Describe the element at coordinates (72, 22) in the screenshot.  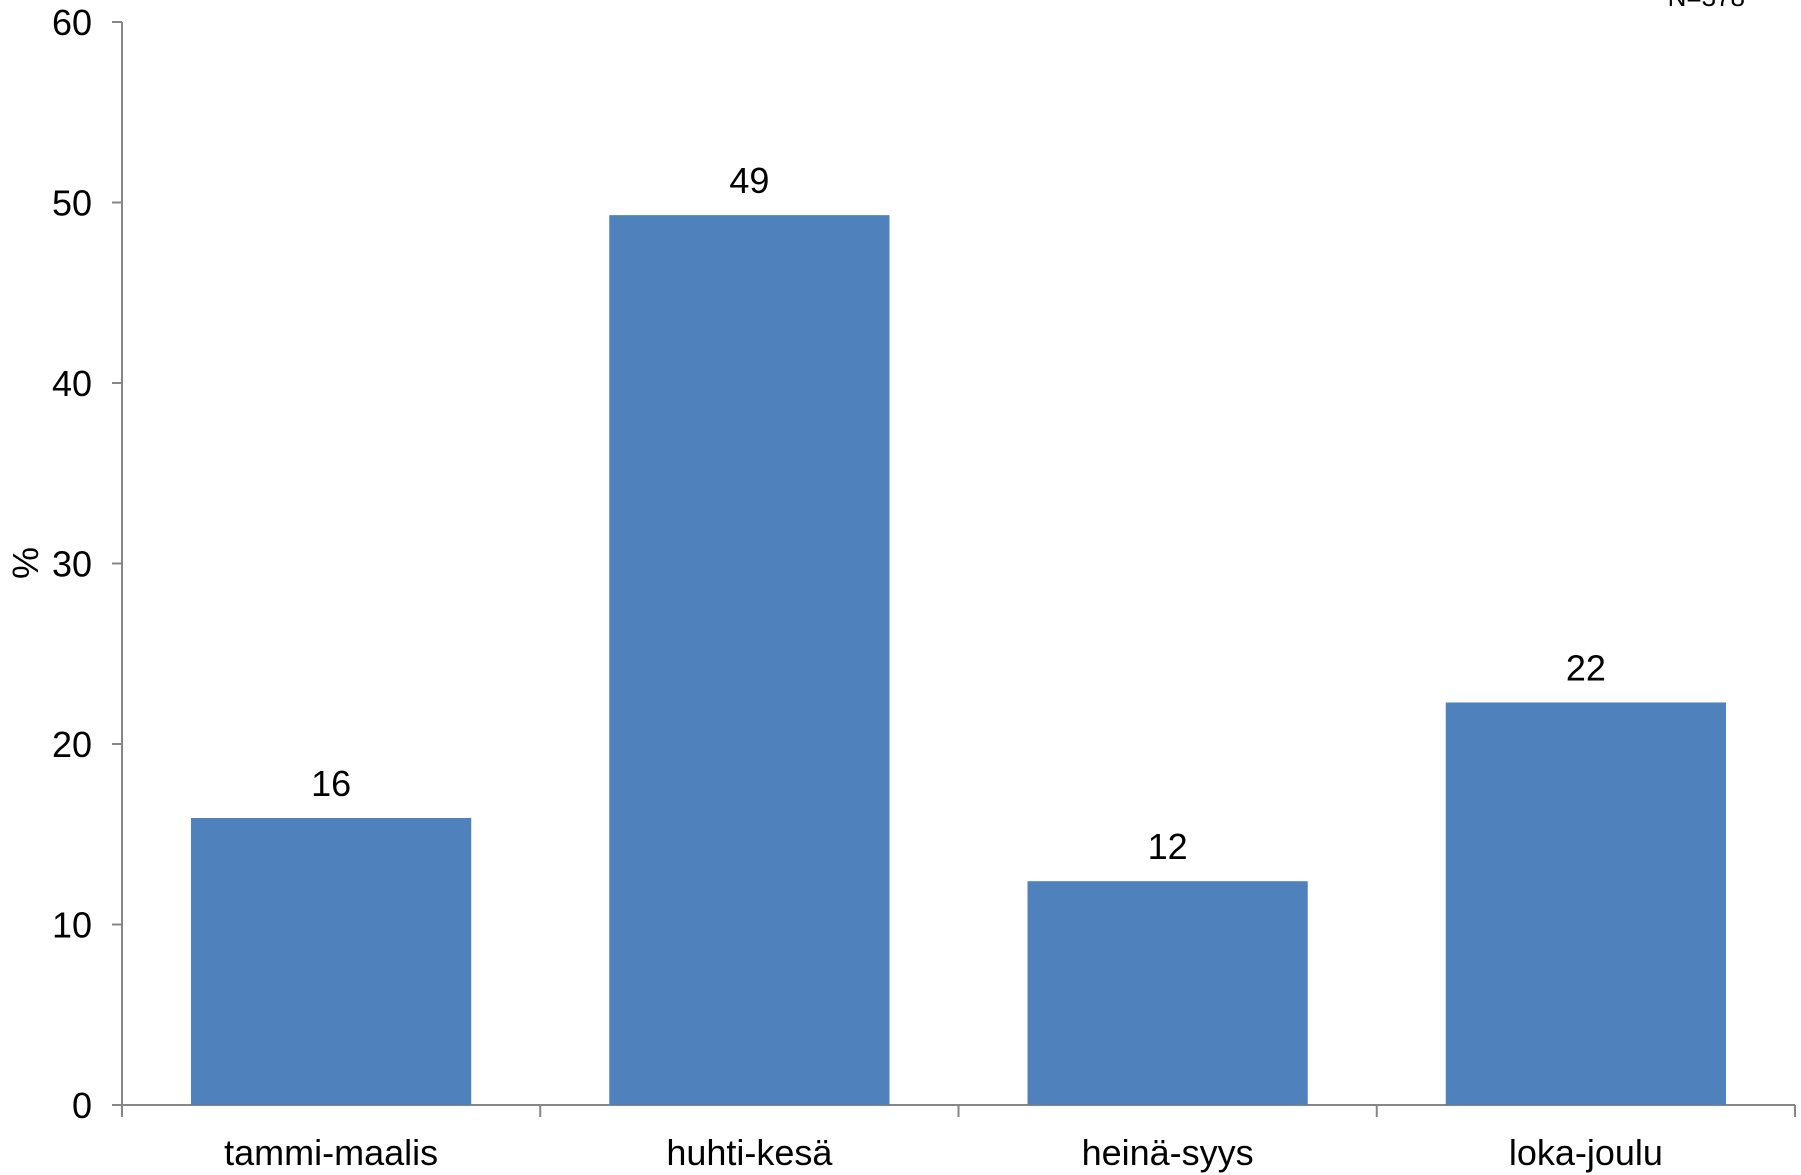
I see `y-tick-label: 60` at that location.